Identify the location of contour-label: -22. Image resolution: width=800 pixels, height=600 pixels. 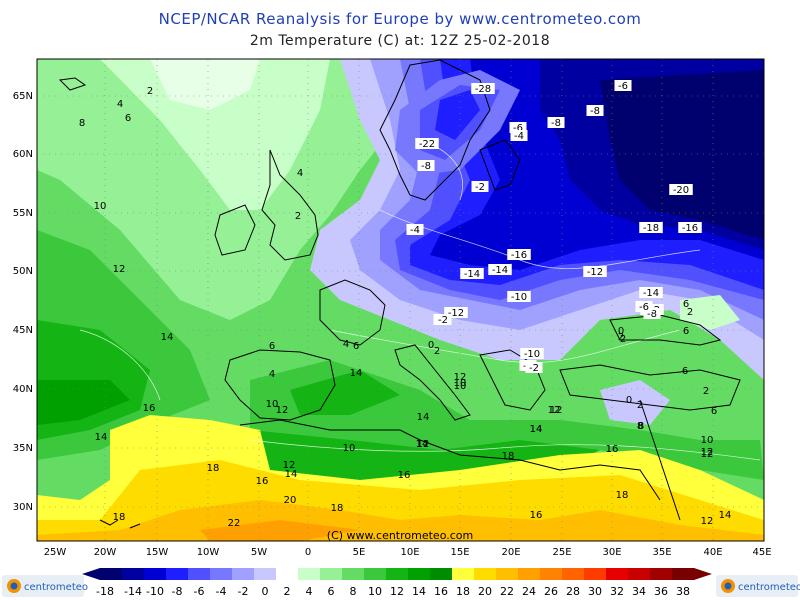
(427, 144).